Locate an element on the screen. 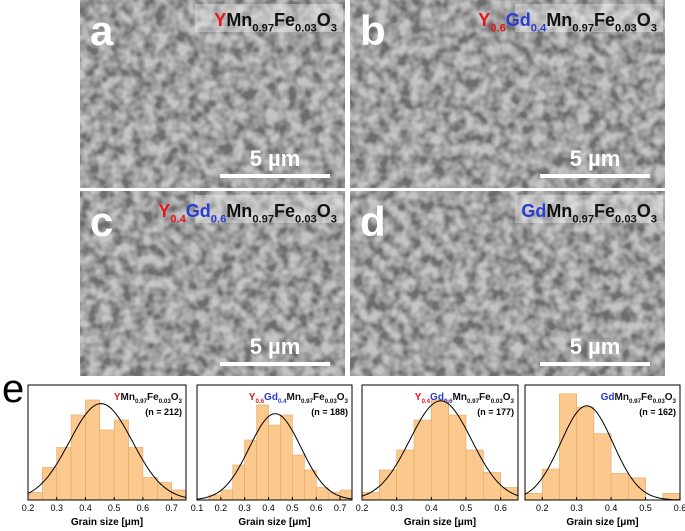 This screenshot has width=685, height=531. x-axis-label: Grain size [μm] is located at coordinates (440, 522).